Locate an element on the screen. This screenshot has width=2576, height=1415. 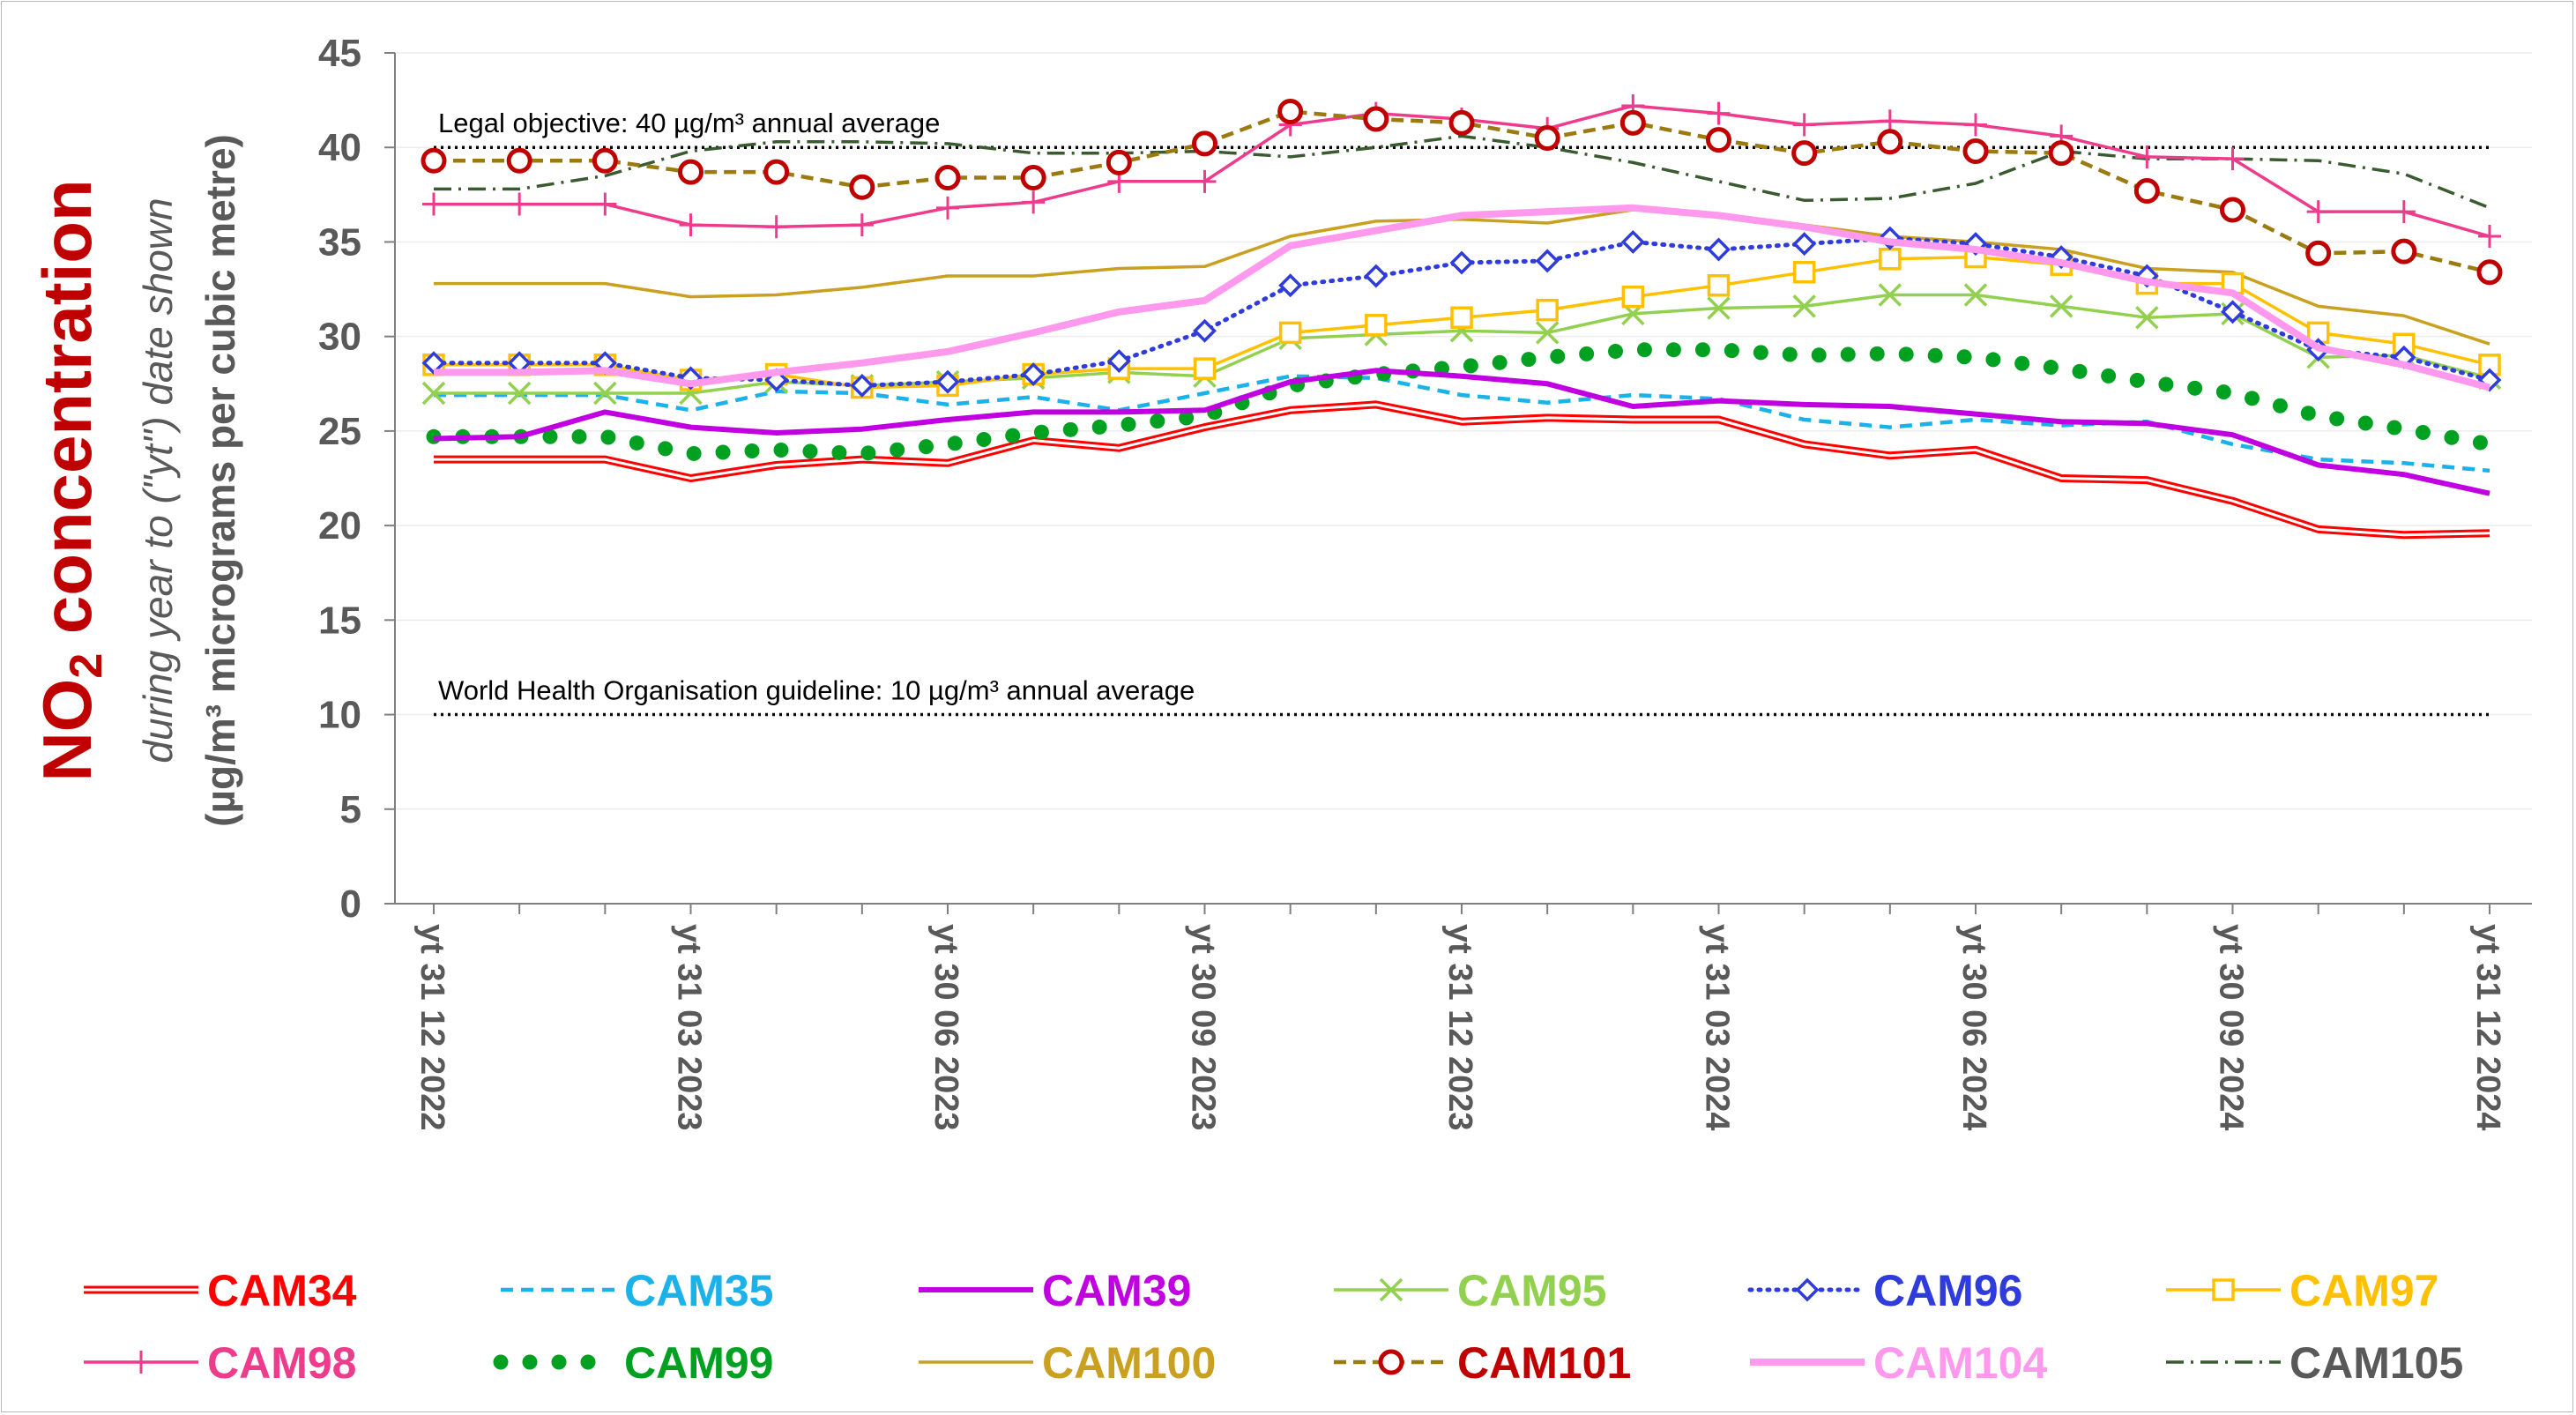
series-cam98 is located at coordinates (141, 1362).